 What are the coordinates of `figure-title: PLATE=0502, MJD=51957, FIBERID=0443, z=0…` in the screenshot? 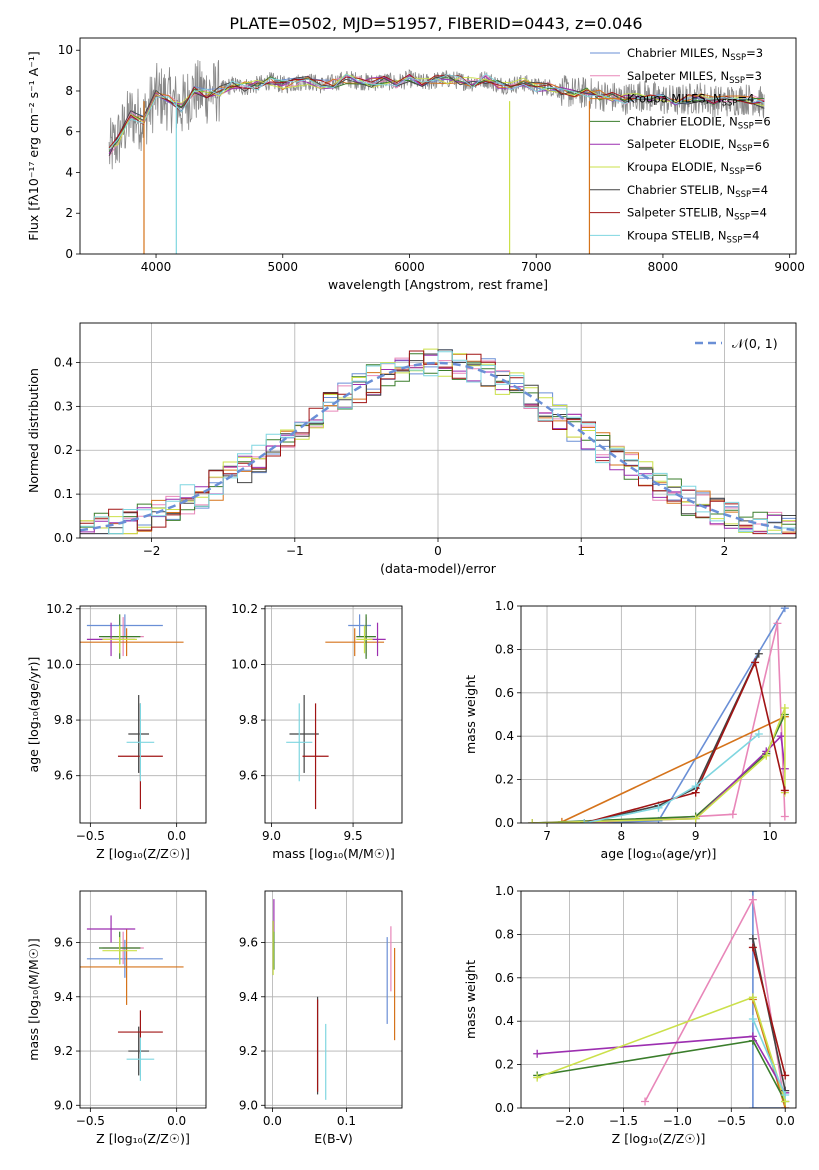 It's located at (435, 23).